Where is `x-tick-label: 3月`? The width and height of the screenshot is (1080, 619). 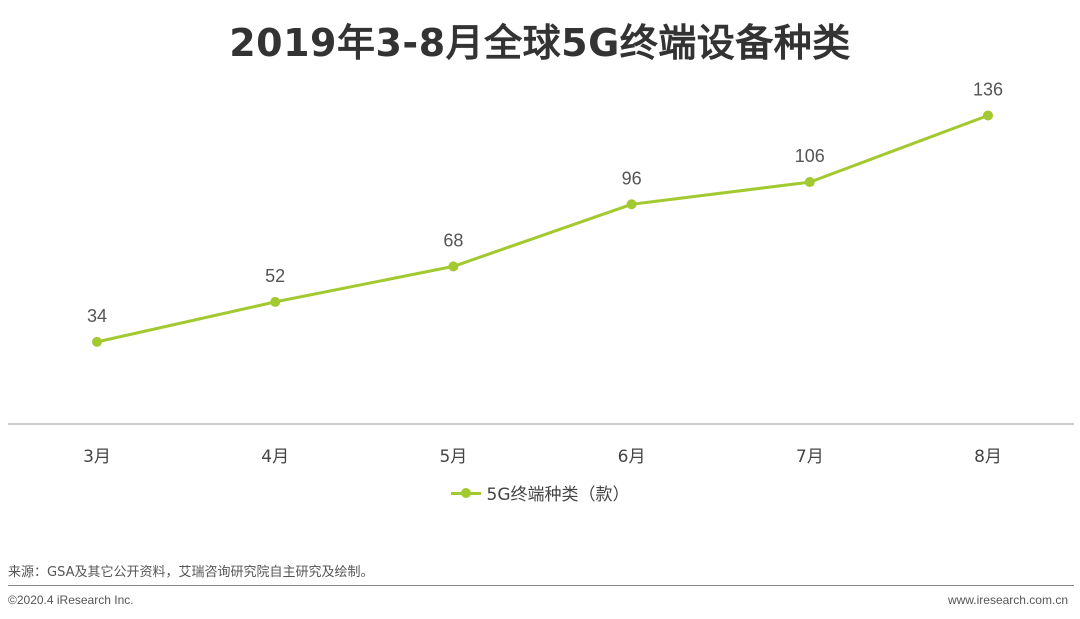
x-tick-label: 3月 is located at coordinates (97, 457).